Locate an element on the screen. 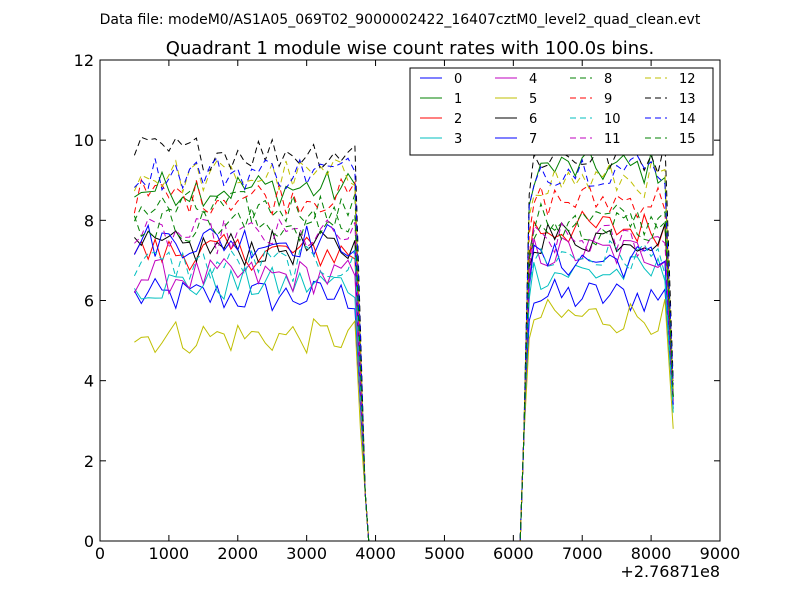 This screenshot has width=800, height=600. x-tick-label: 8000 is located at coordinates (651, 553).